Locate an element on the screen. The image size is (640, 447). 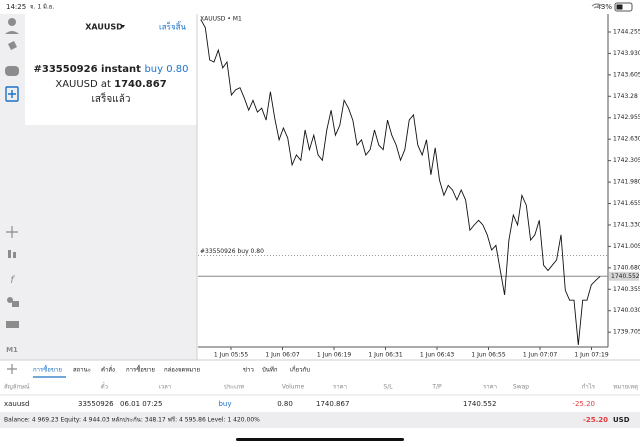
new-order-icon is located at coordinates (12, 94).